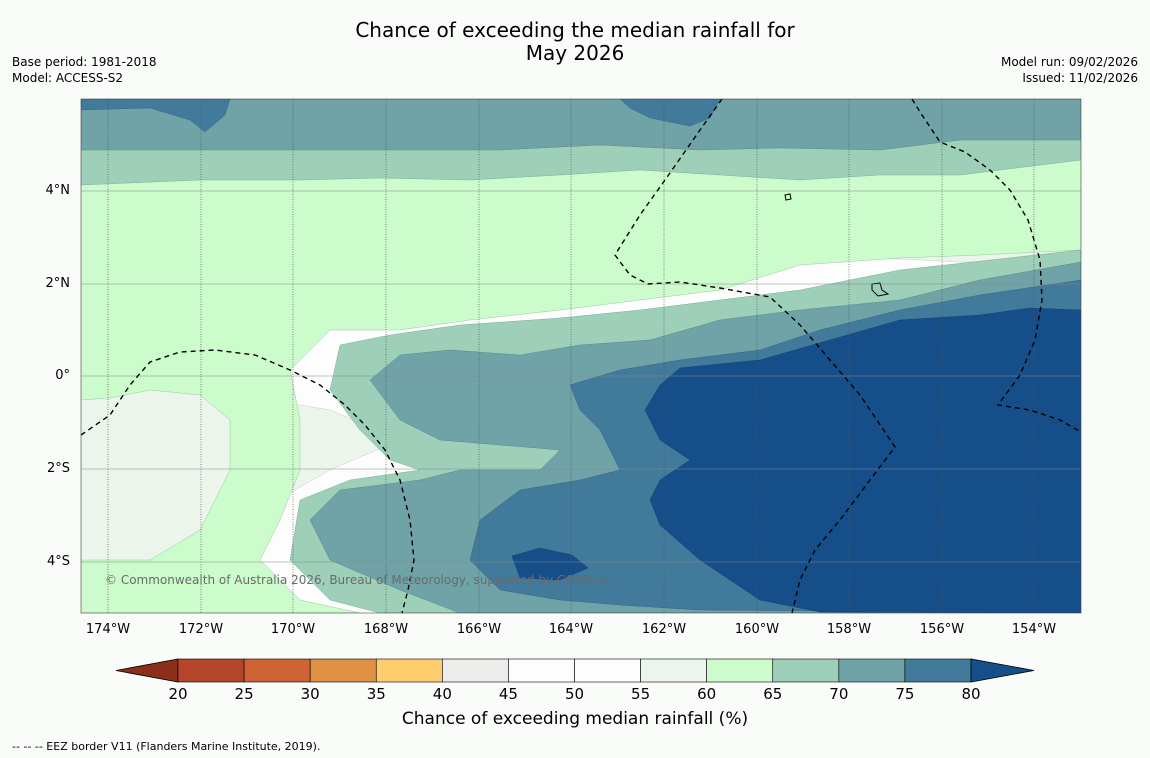  What do you see at coordinates (401, 116) in the screenshot?
I see `band-75-80-north` at bounding box center [401, 116].